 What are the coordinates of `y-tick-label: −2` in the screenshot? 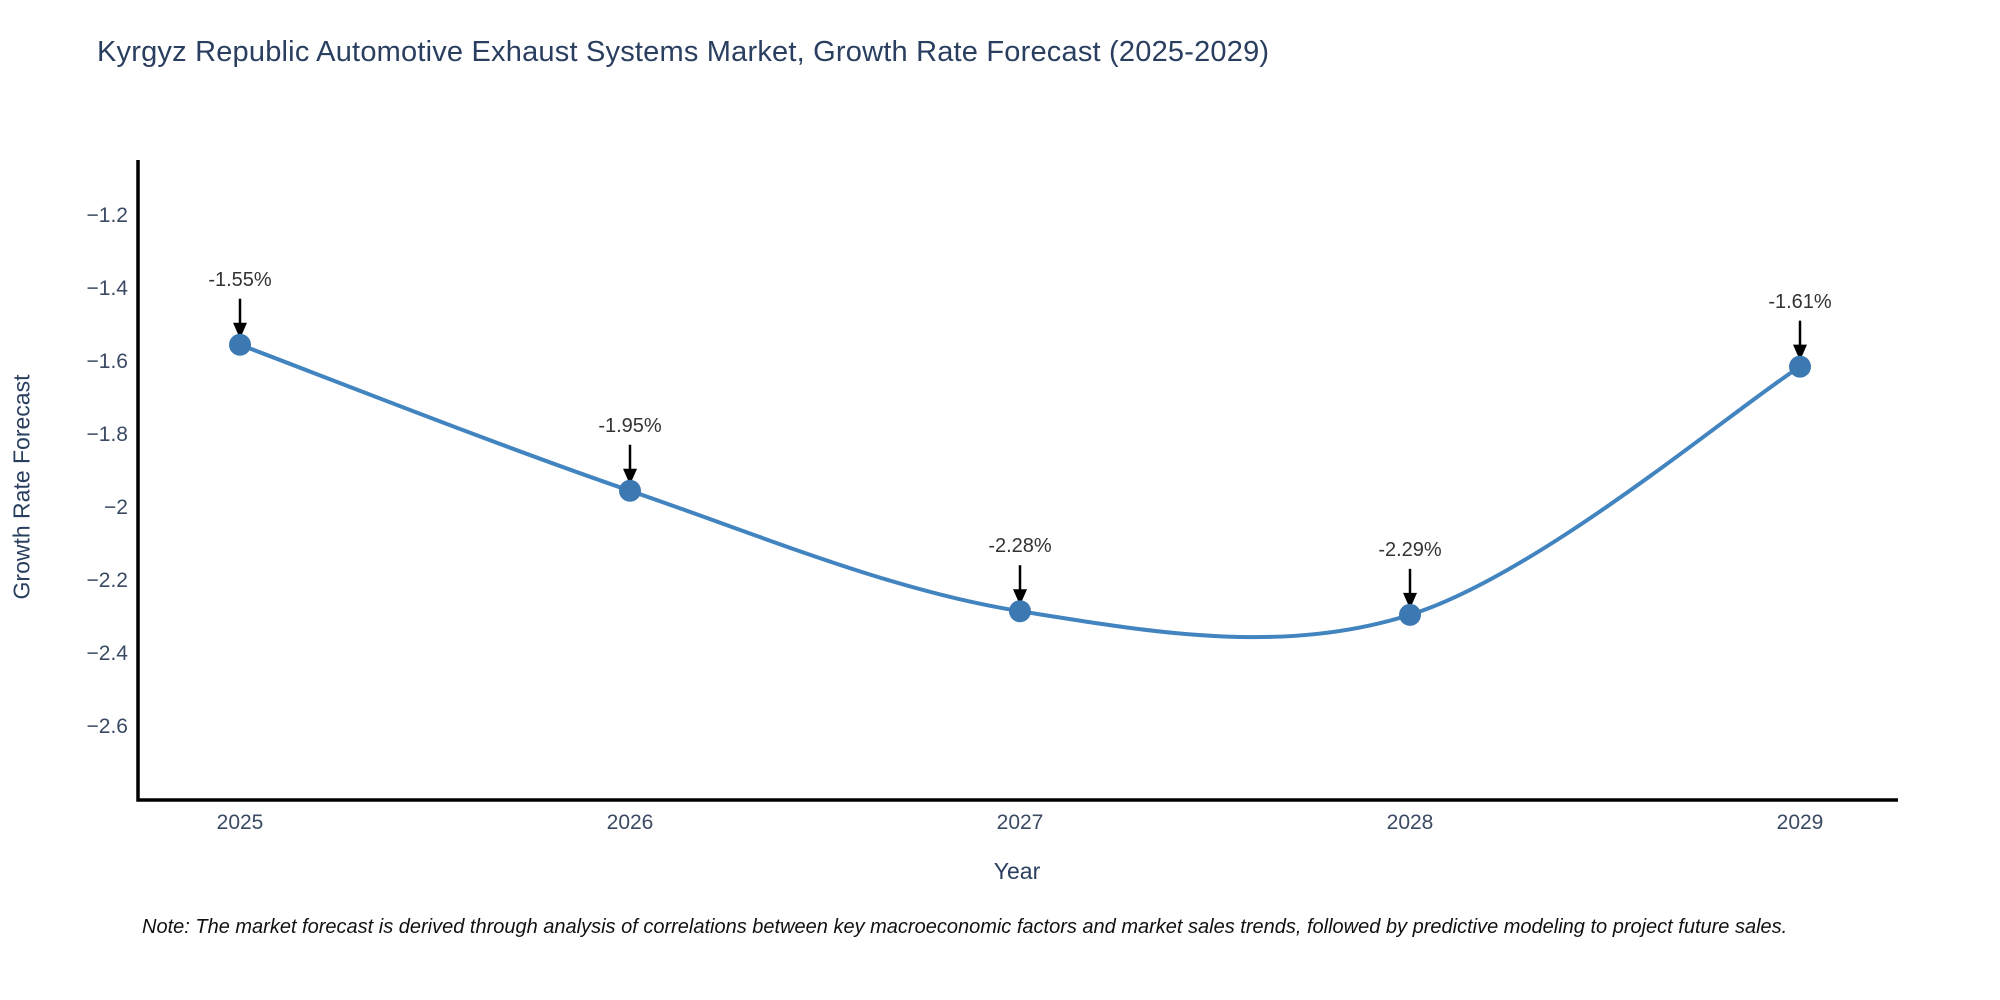 It's located at (116, 507).